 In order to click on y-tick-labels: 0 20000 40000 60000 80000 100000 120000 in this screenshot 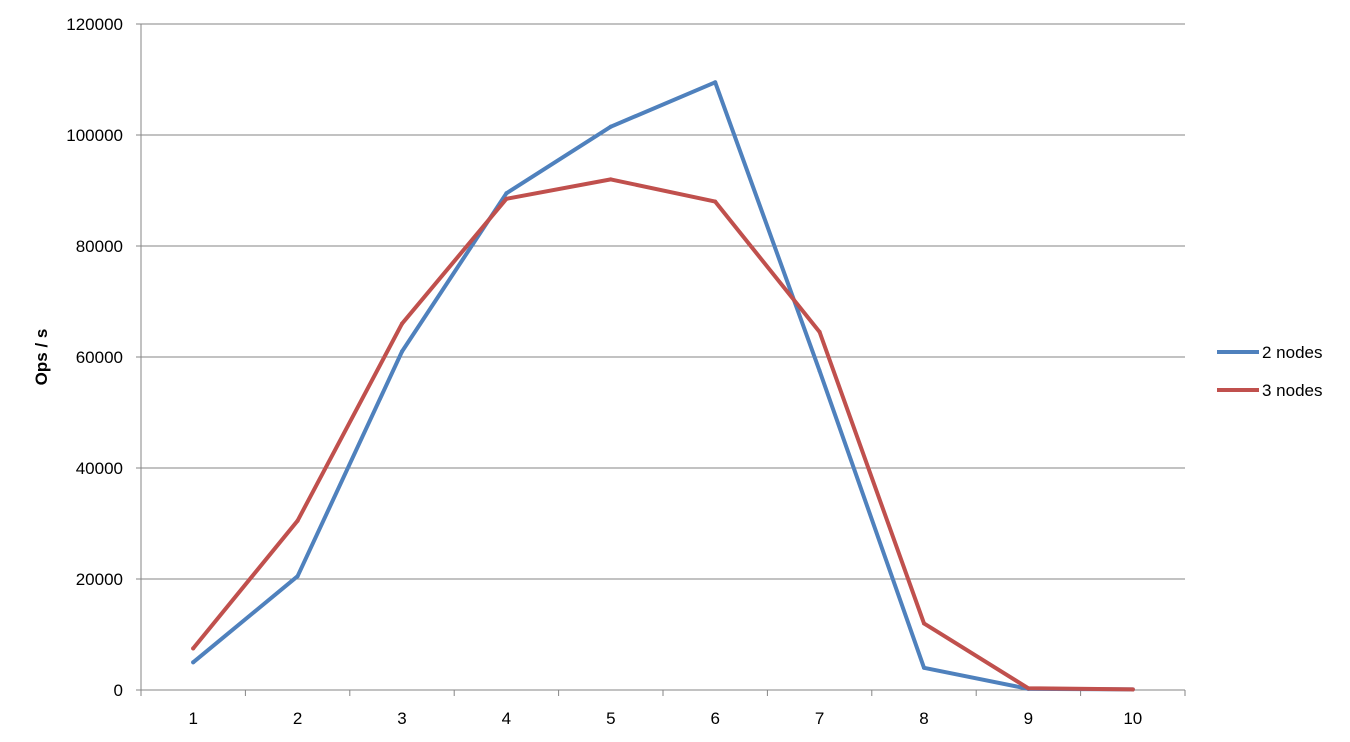, I will do `click(94, 357)`.